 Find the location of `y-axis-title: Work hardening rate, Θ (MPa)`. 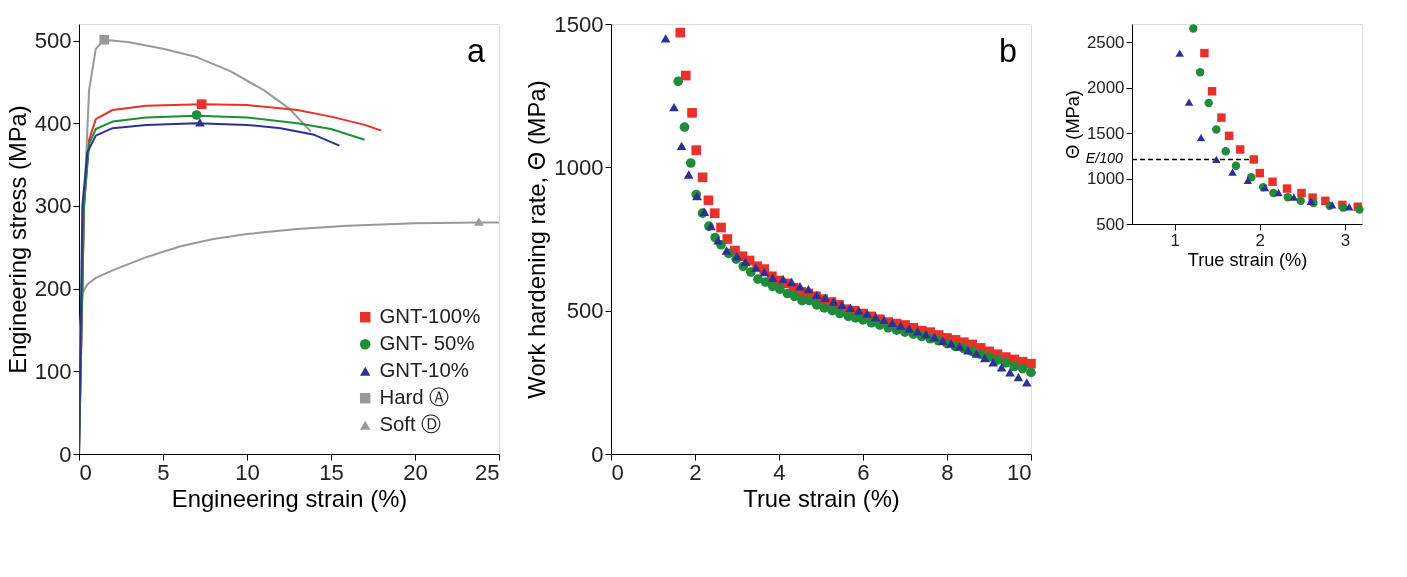

y-axis-title: Work hardening rate, Θ (MPa) is located at coordinates (537, 239).